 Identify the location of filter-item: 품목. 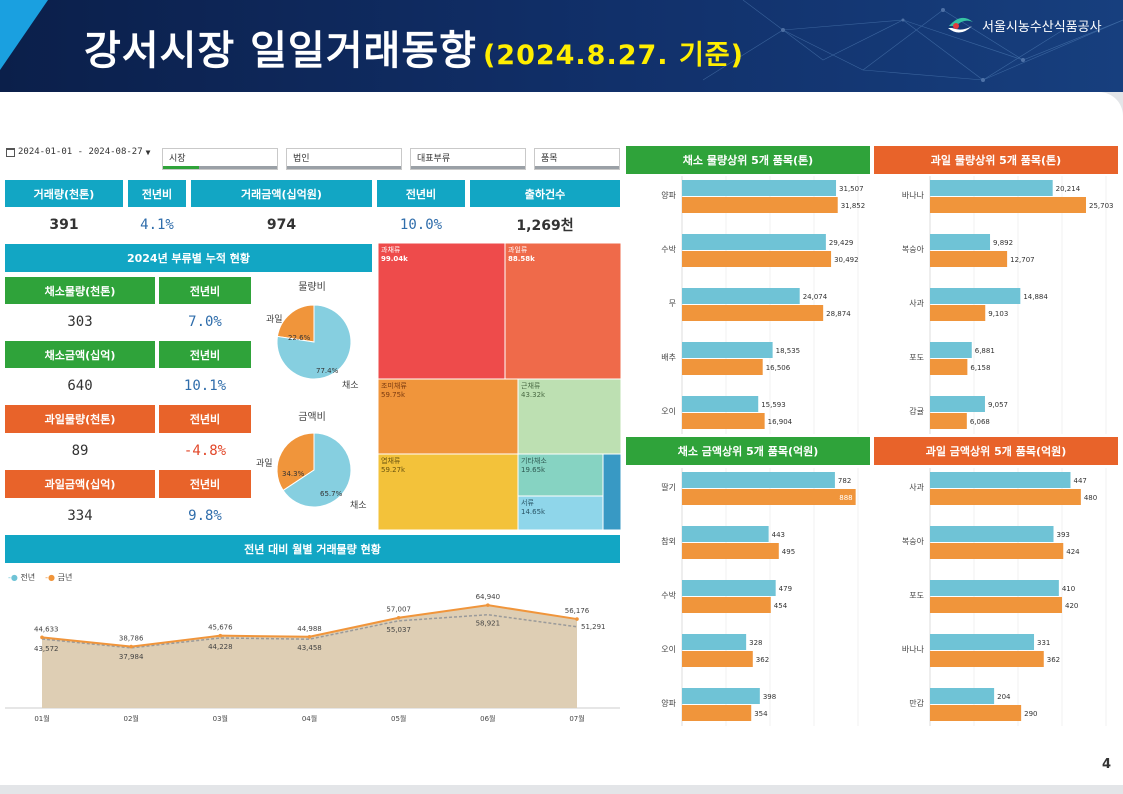
(577, 159).